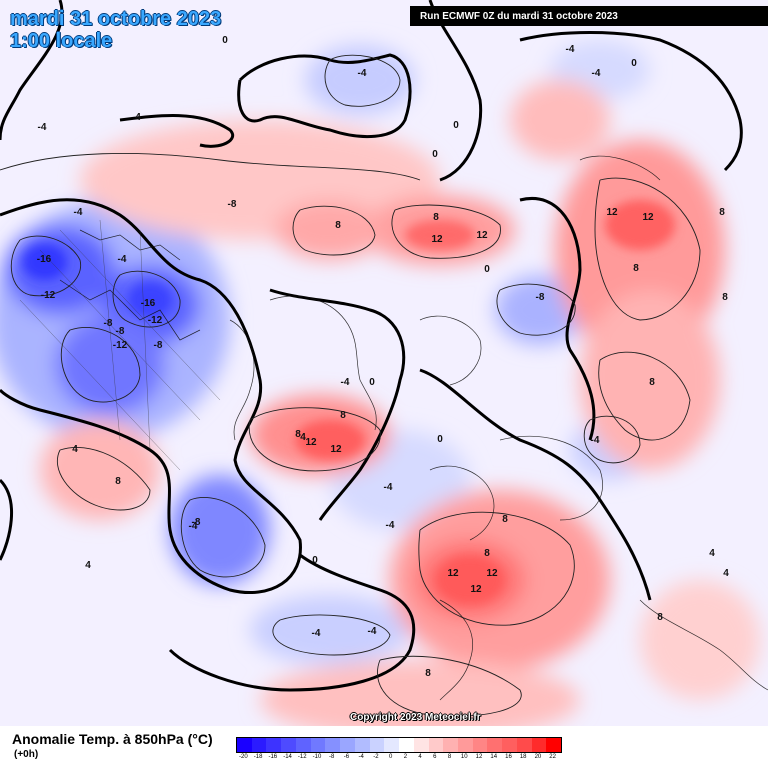  Describe the element at coordinates (479, 757) in the screenshot. I see `legend-tick: 12` at that location.